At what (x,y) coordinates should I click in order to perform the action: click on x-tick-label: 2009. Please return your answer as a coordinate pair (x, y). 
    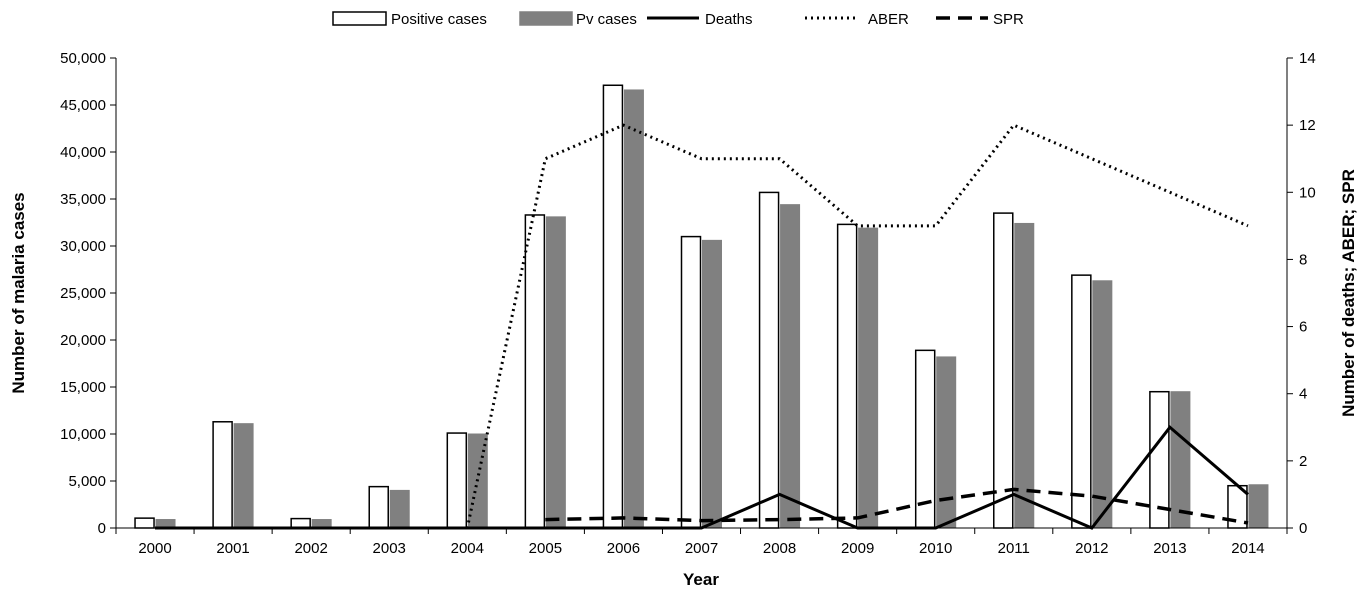
    Looking at the image, I should click on (857, 548).